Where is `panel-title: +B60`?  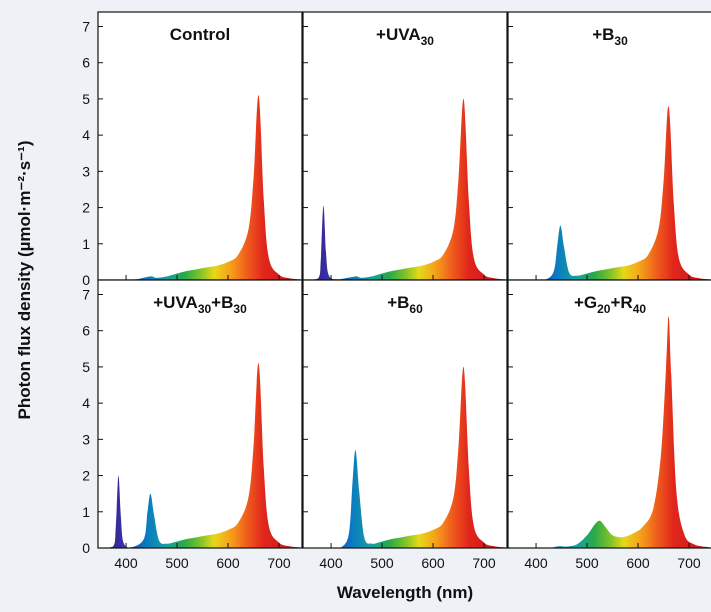
panel-title: +B60 is located at coordinates (405, 304).